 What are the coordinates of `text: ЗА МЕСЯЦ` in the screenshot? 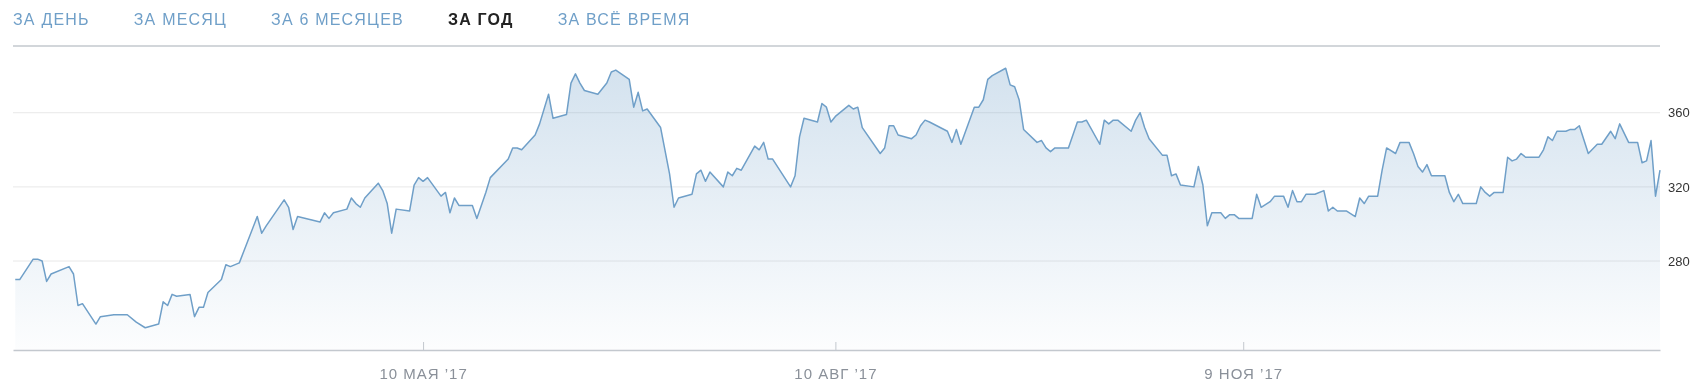 It's located at (180, 19).